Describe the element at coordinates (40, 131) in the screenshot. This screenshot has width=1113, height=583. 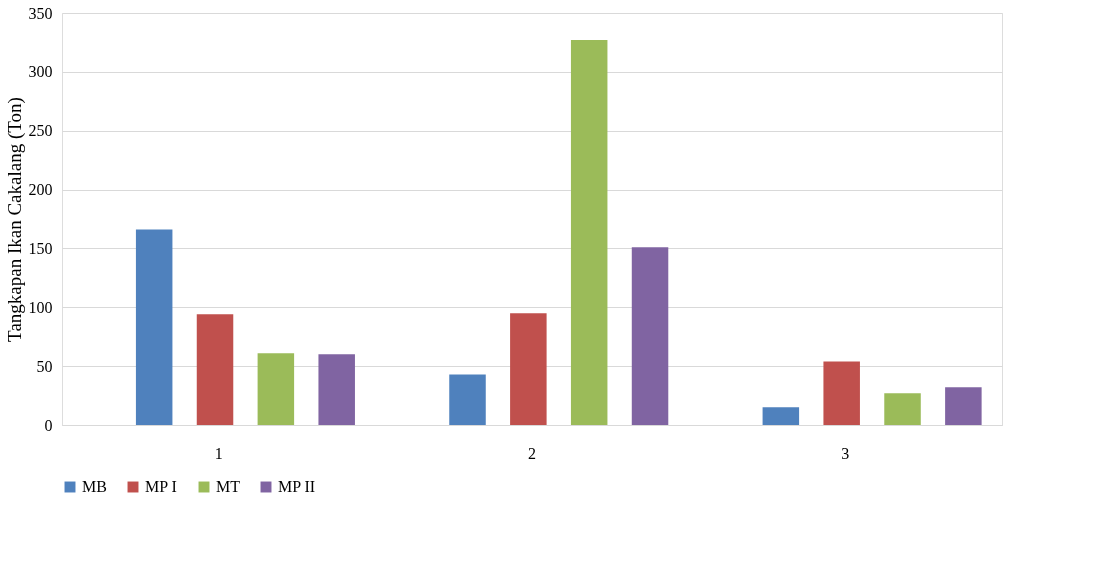
I see `y-tick-label: 250` at that location.